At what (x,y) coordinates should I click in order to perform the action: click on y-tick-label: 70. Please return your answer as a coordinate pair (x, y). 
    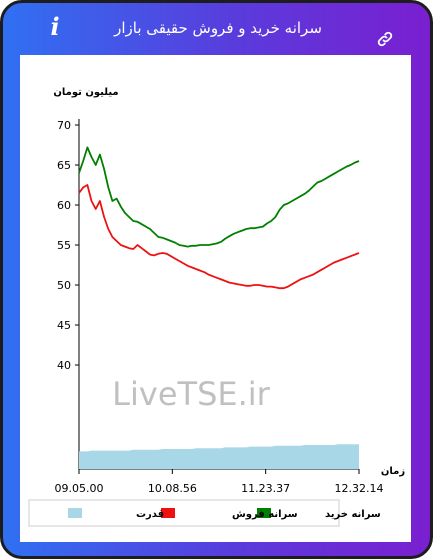
    Looking at the image, I should click on (64, 125).